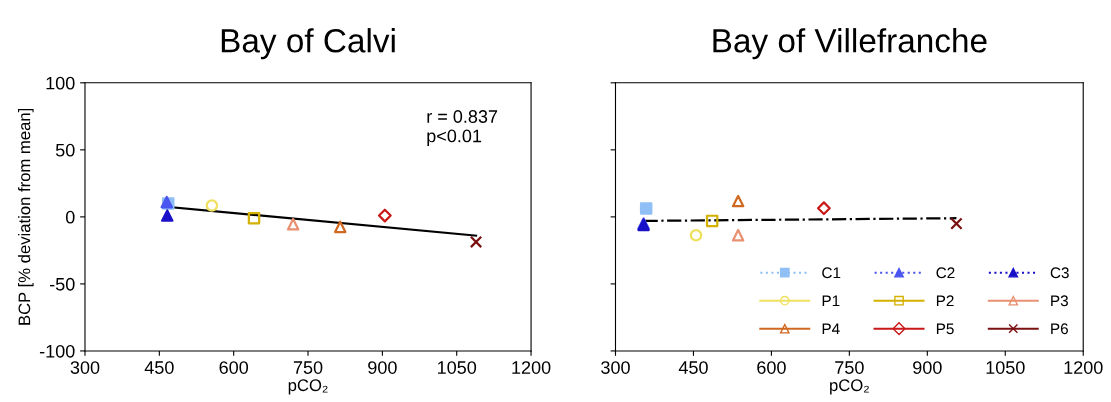  What do you see at coordinates (831, 273) in the screenshot?
I see `legend-label: C1` at bounding box center [831, 273].